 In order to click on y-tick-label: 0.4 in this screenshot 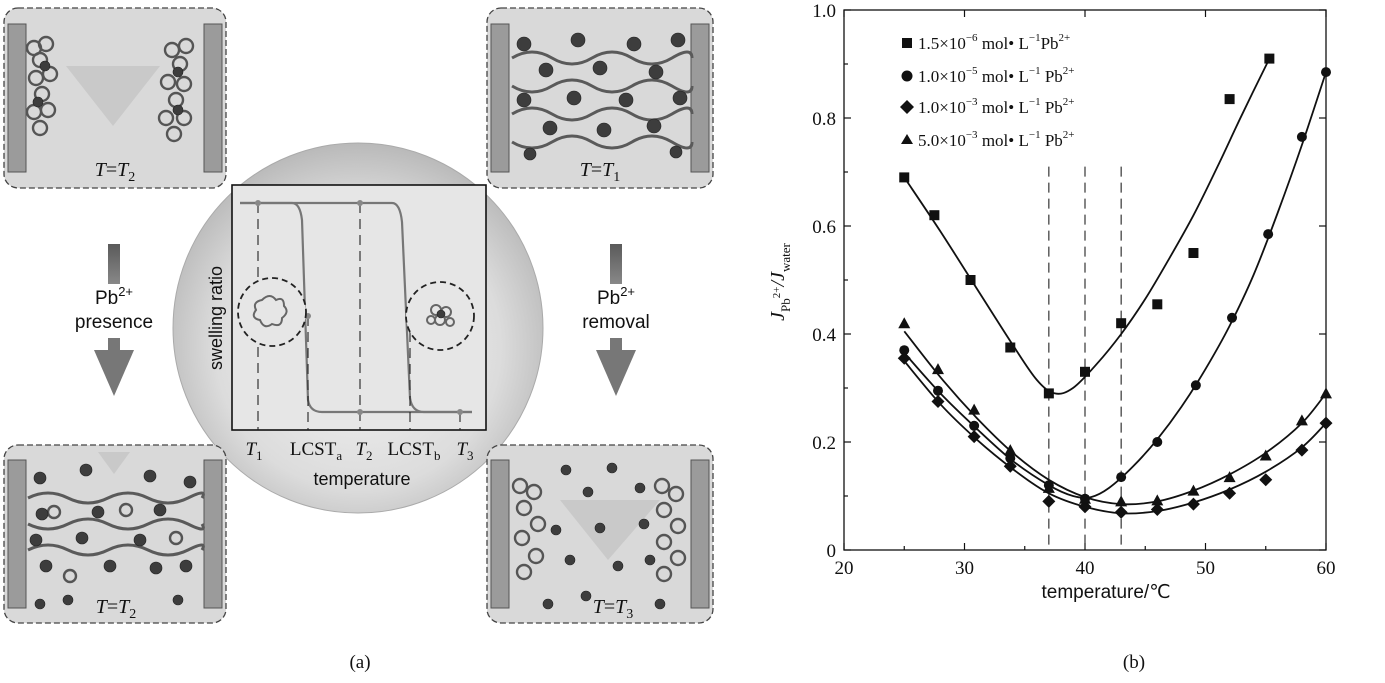, I will do `click(824, 335)`.